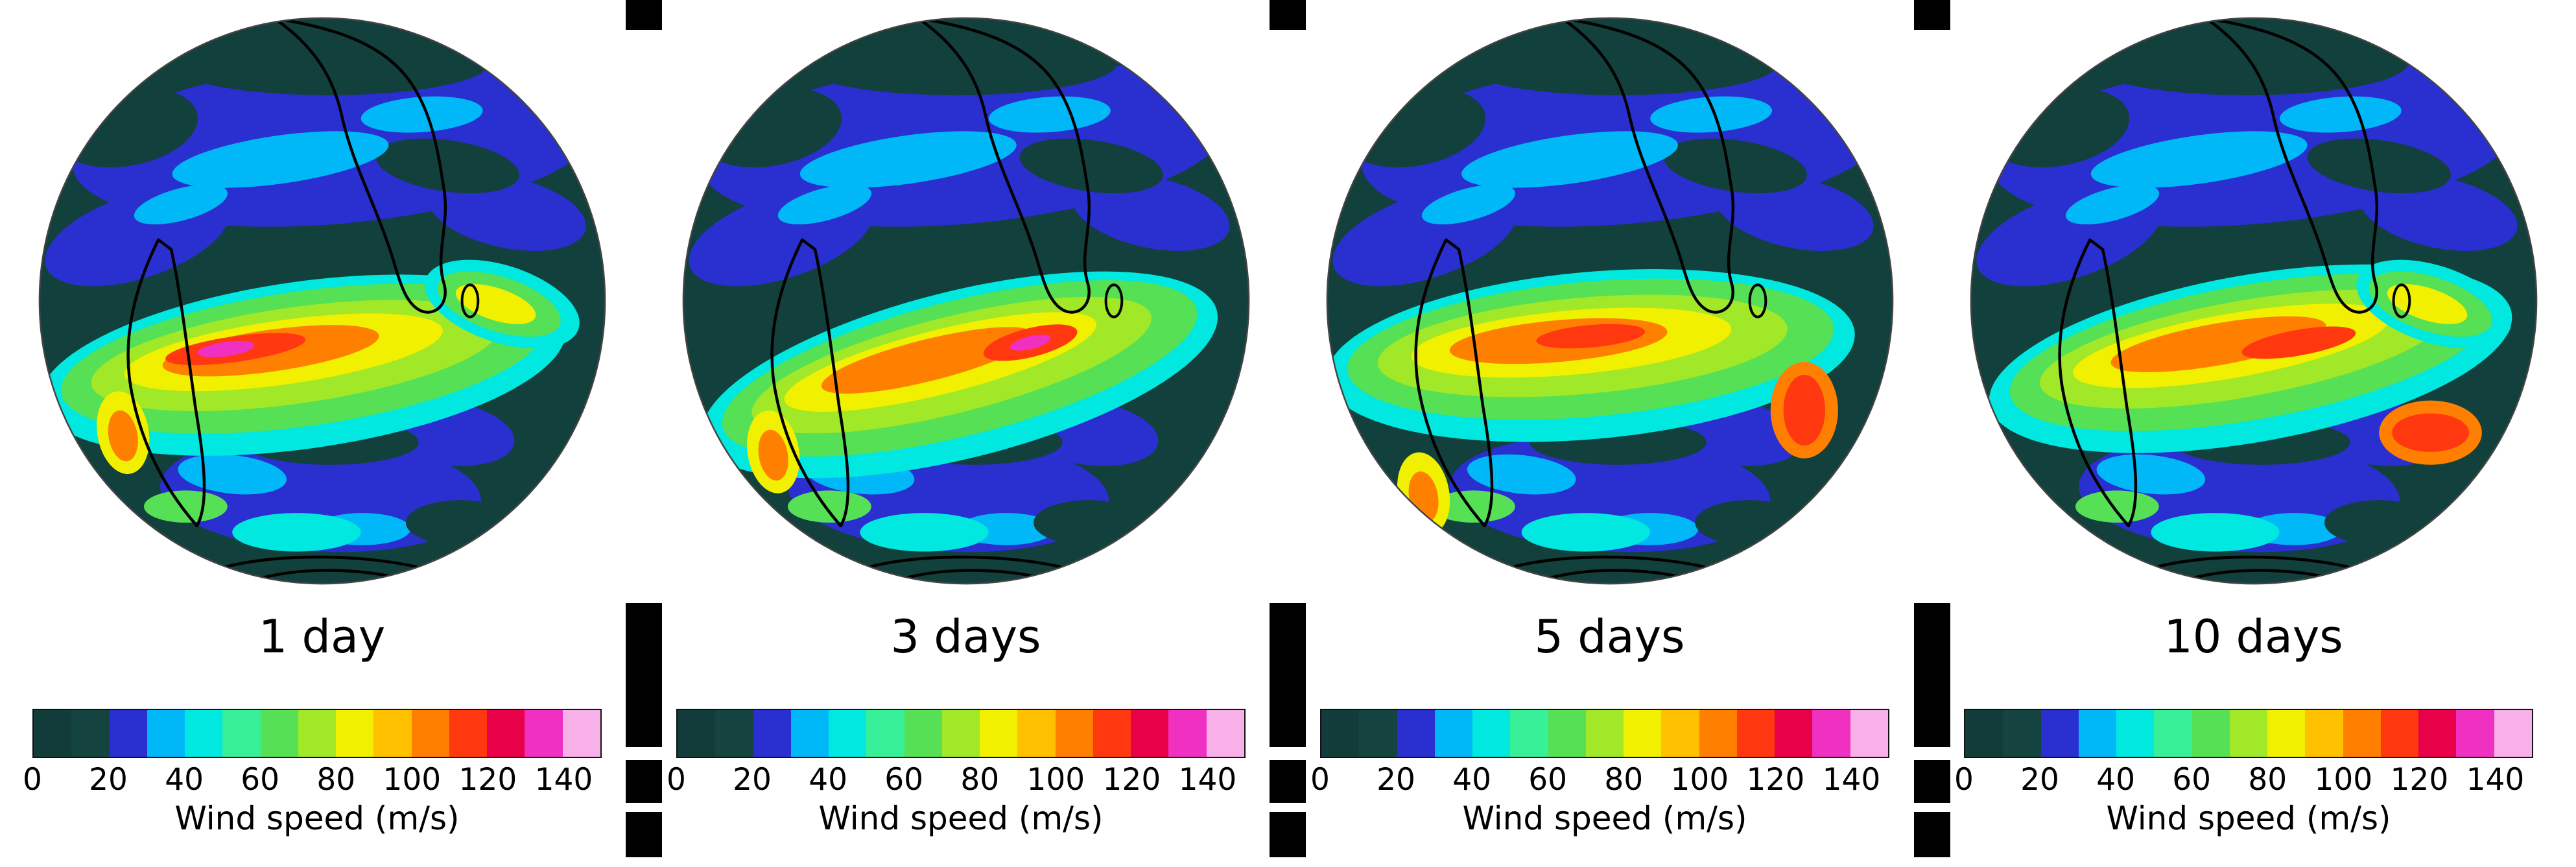 The image size is (2576, 867). I want to click on panel-title: 1 day, so click(322, 636).